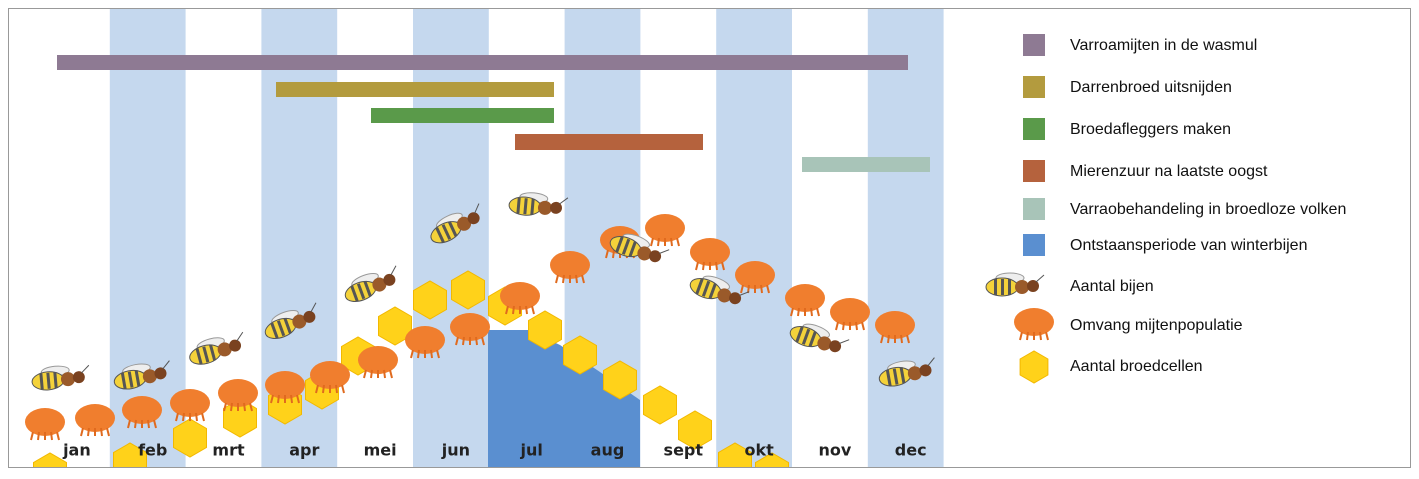 This screenshot has width=1419, height=479. Describe the element at coordinates (304, 450) in the screenshot. I see `month-label: apr` at that location.